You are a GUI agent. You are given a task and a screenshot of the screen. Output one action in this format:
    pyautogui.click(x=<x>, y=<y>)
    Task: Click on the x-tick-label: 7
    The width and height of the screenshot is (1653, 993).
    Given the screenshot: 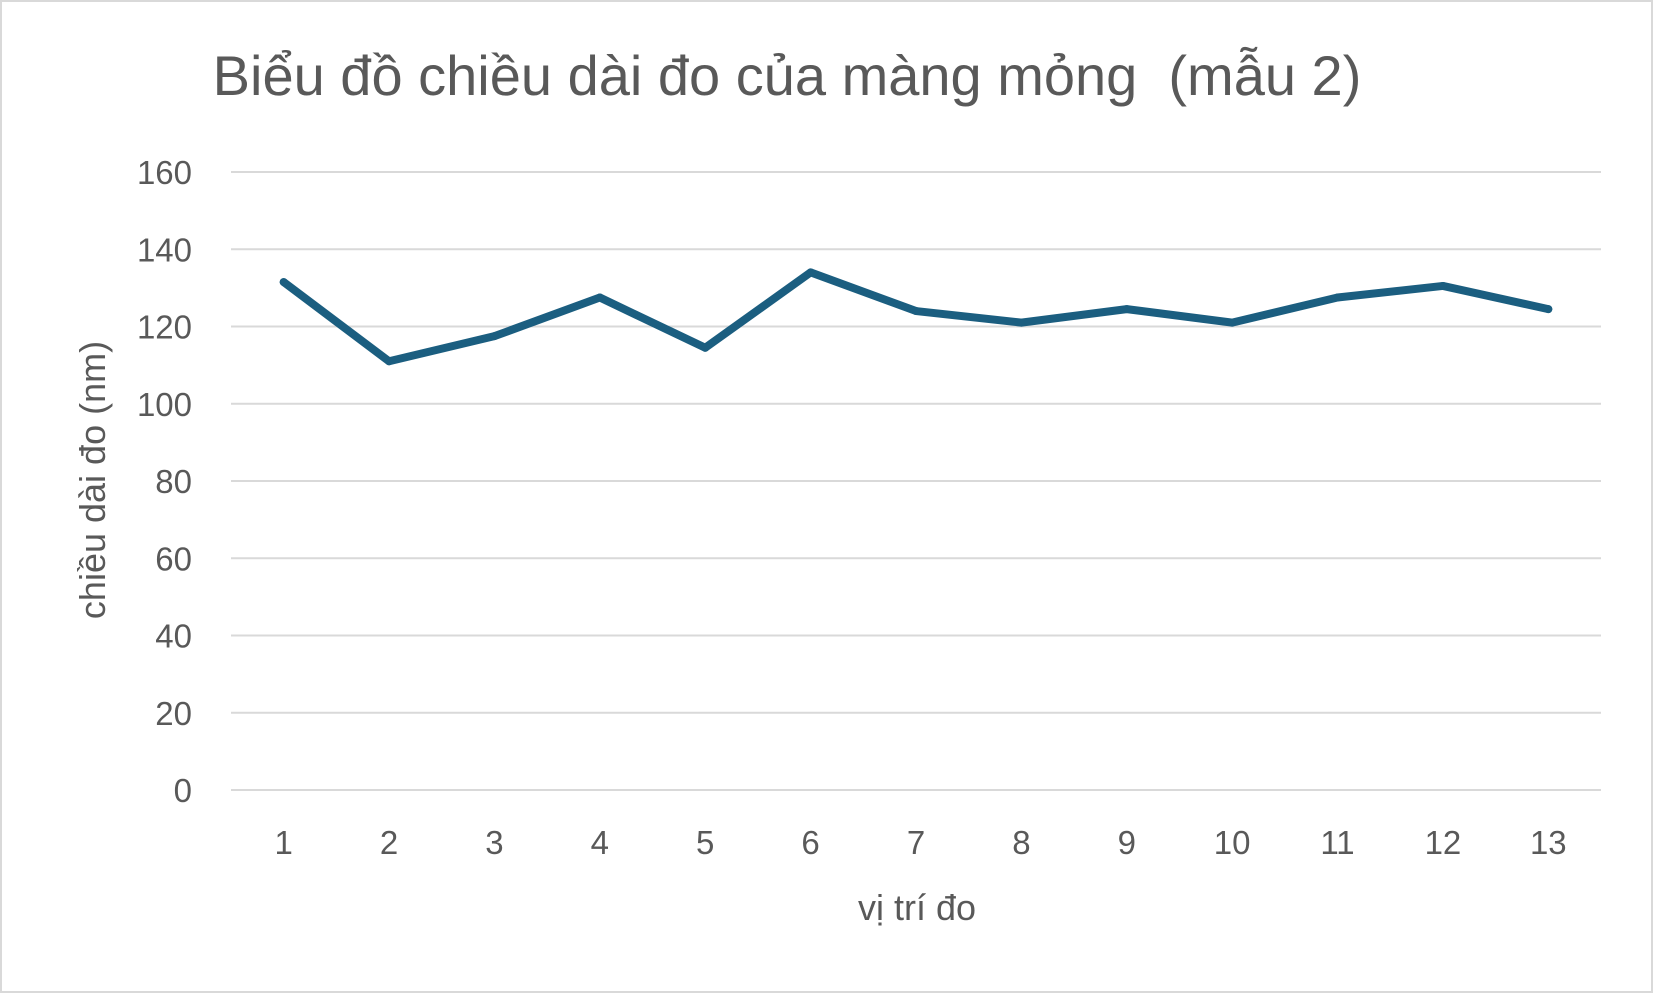 What is the action you would take?
    pyautogui.click(x=916, y=842)
    